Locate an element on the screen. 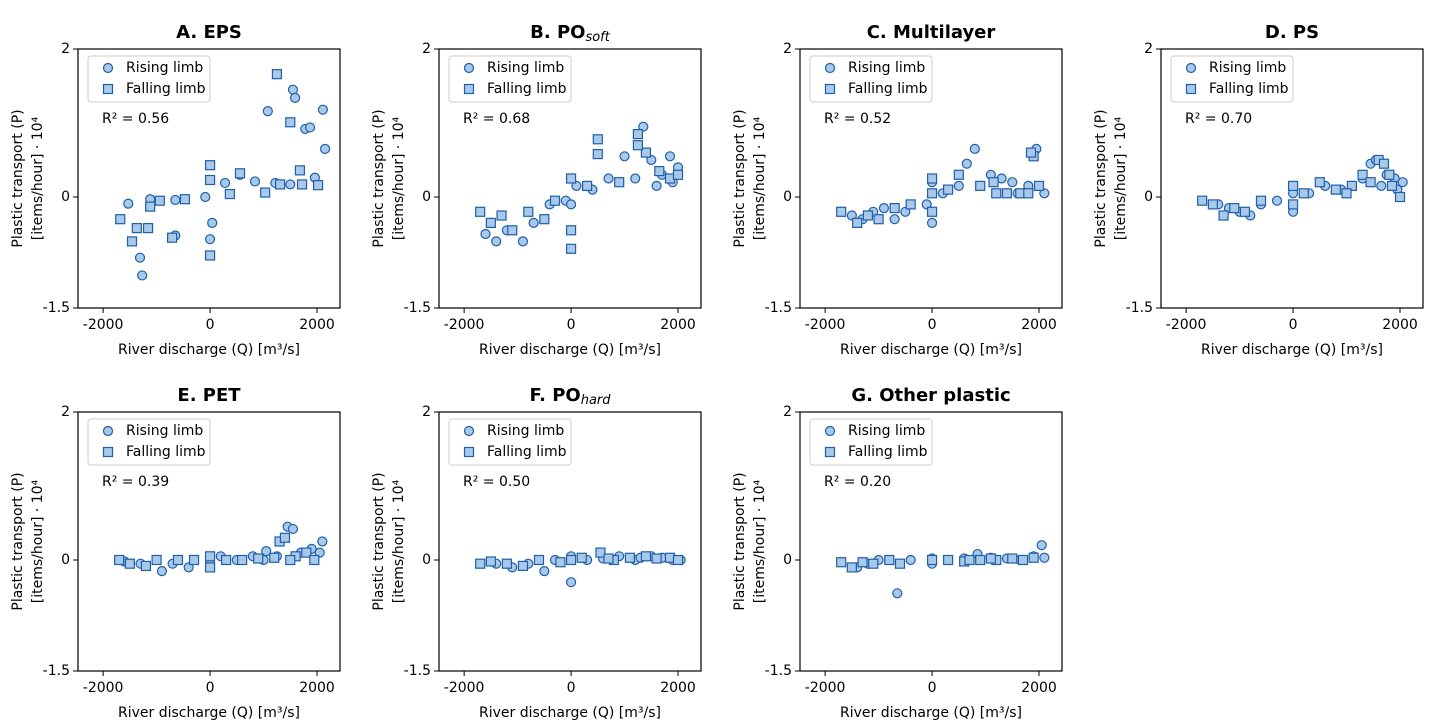 The height and width of the screenshot is (725, 1440). y-tick-label: 0 is located at coordinates (65, 197).